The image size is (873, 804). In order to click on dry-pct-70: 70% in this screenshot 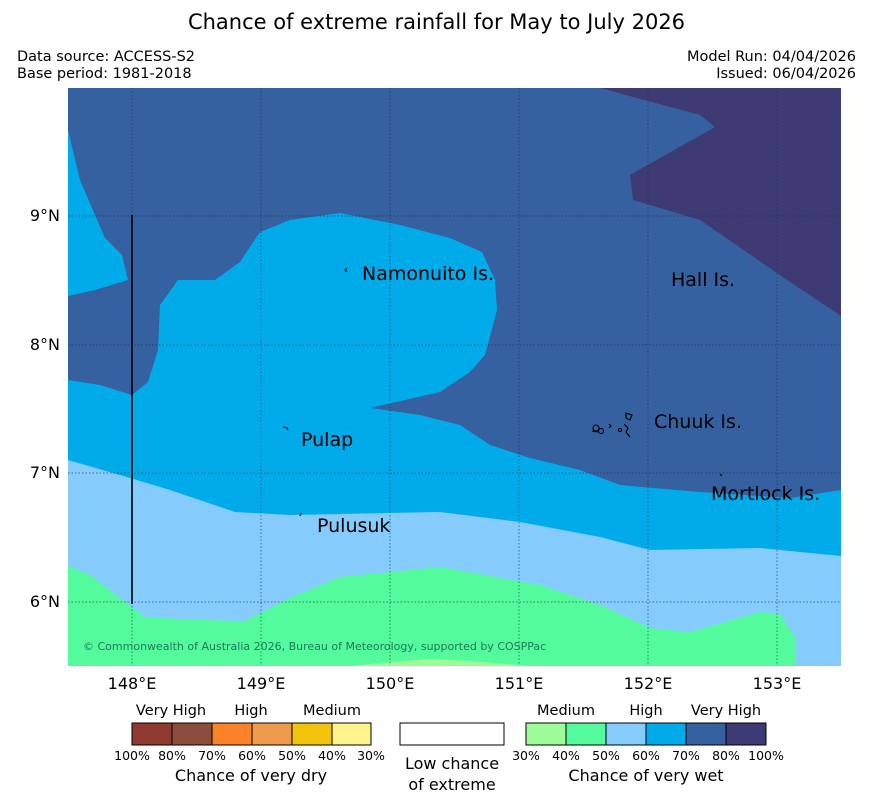, I will do `click(212, 755)`.